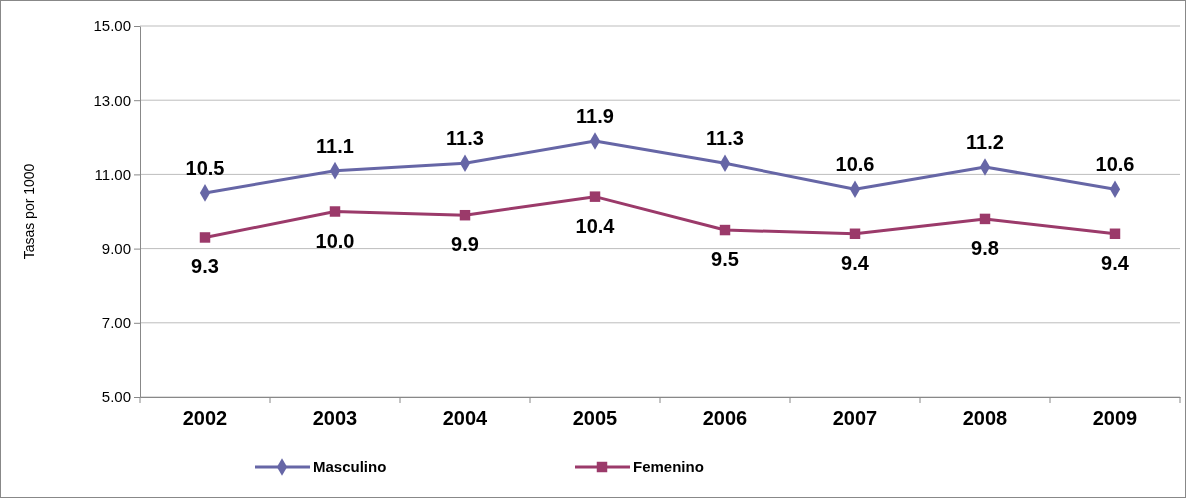 This screenshot has height=498, width=1186. Describe the element at coordinates (205, 418) in the screenshot. I see `x-tick-label: 2002` at that location.